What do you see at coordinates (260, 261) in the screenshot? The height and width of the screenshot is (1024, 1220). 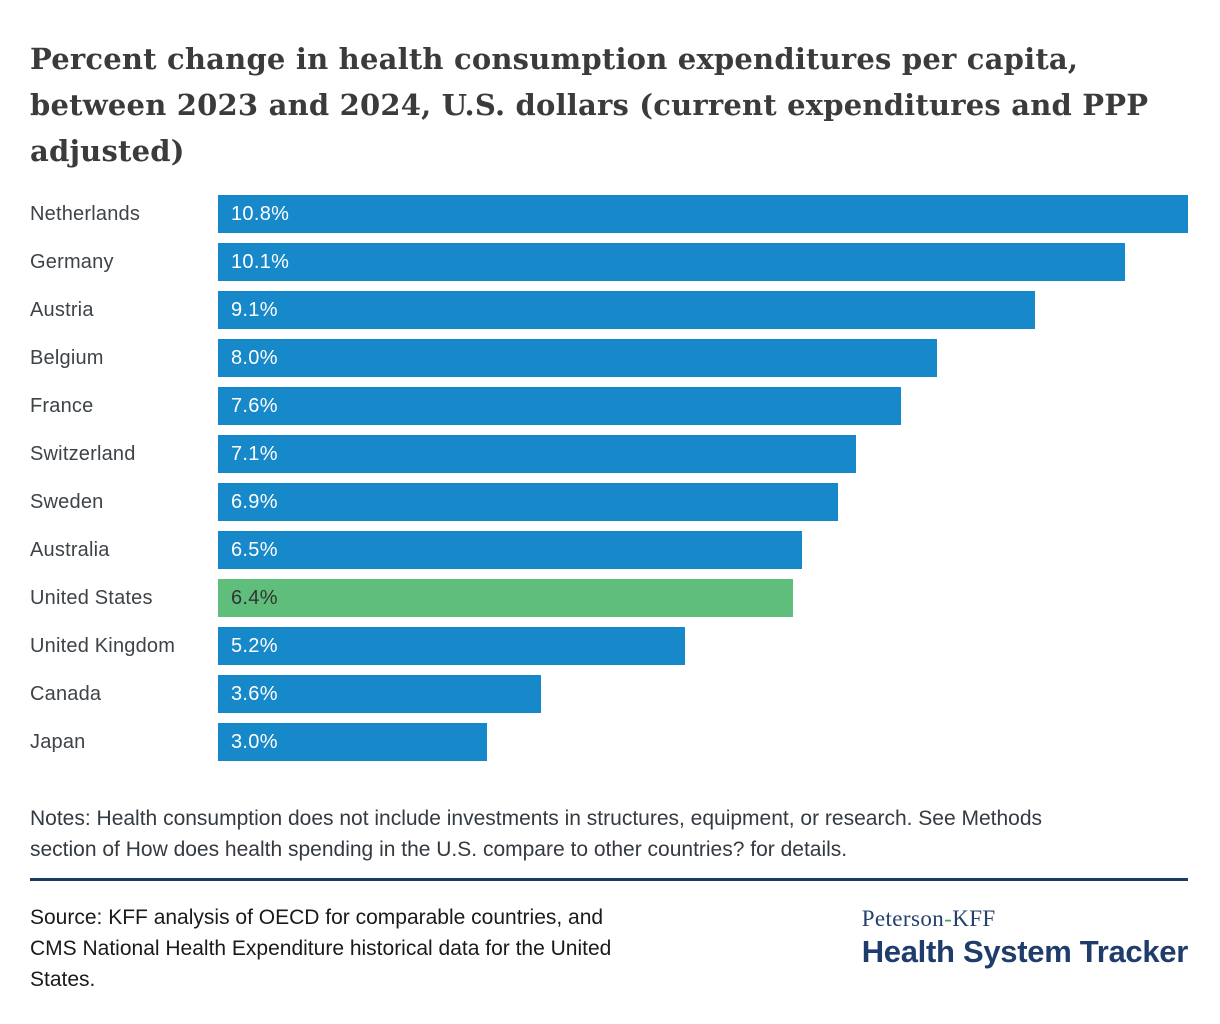 I see `bar-value-label: 10.1%` at bounding box center [260, 261].